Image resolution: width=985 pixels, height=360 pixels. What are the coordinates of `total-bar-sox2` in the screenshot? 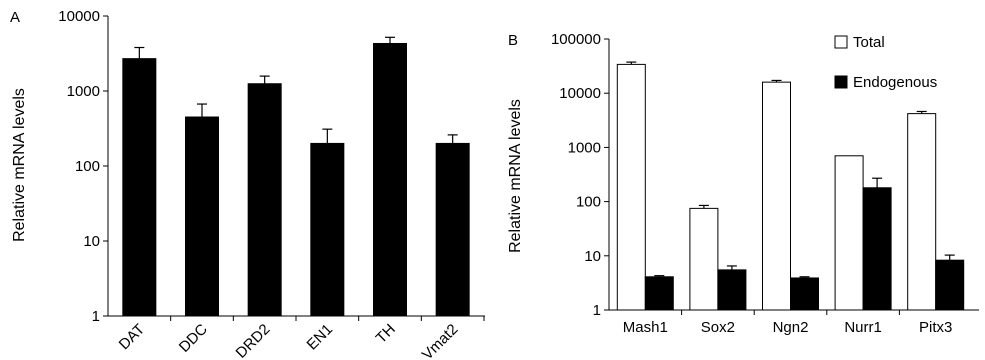 It's located at (704, 259).